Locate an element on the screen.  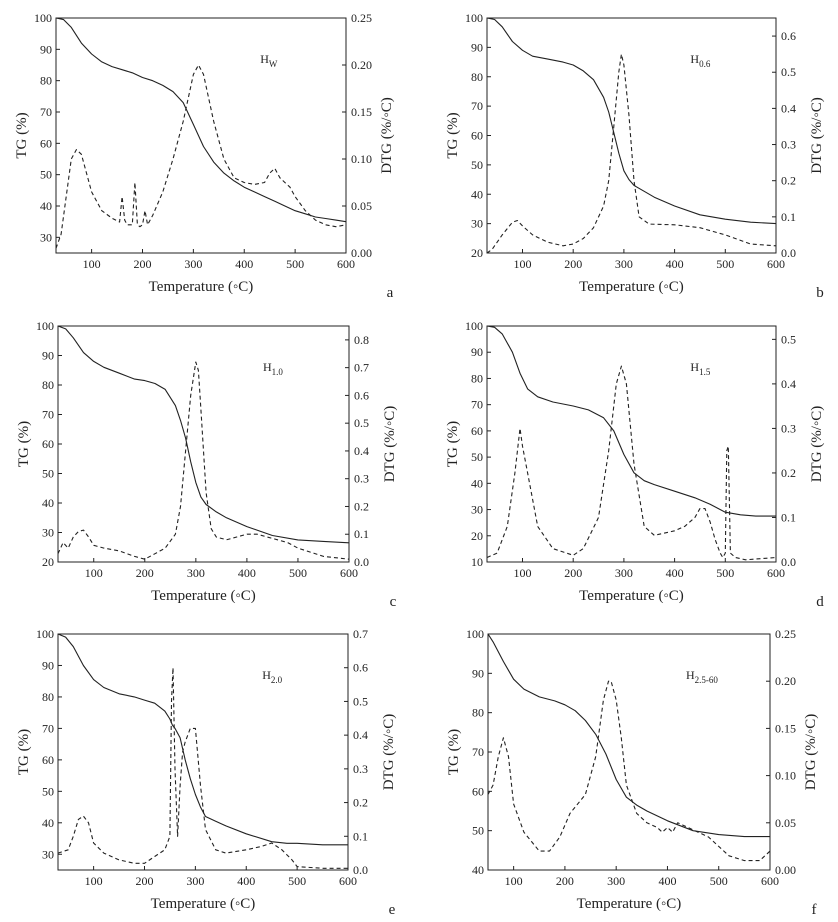
y-right-tick-label: 0.00 is located at coordinates (361, 253).